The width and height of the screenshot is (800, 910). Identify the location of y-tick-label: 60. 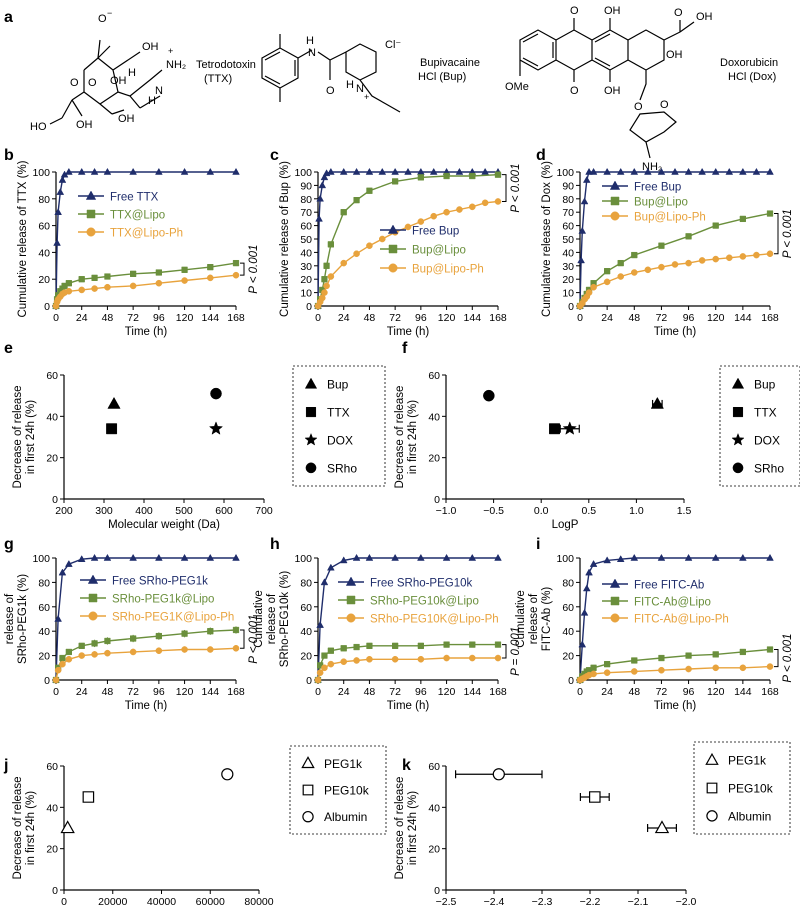
(434, 376).